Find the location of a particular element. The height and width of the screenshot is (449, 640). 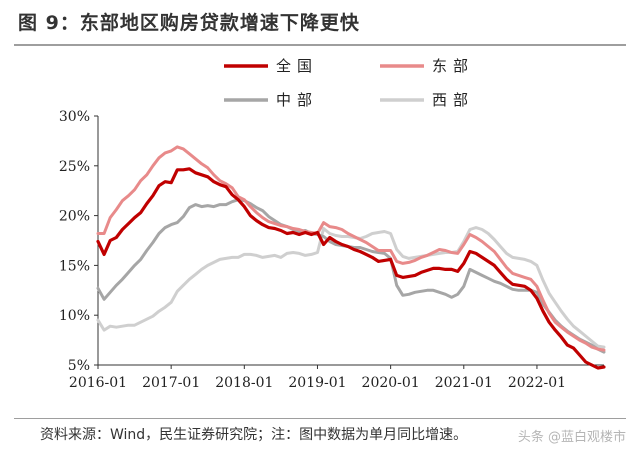

legend-label-national: 全国 is located at coordinates (297, 66).